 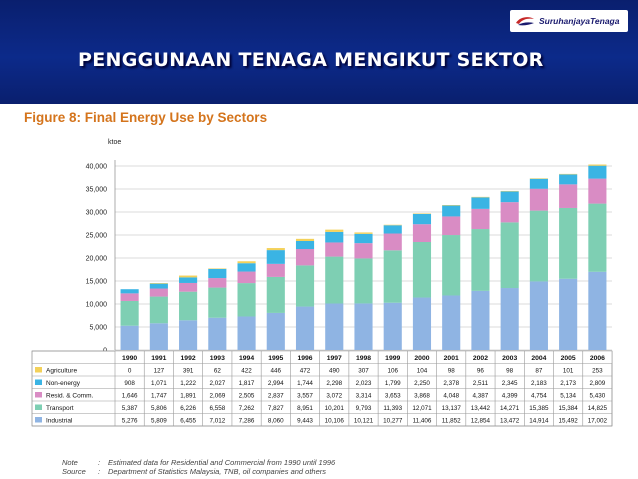 What do you see at coordinates (393, 383) in the screenshot?
I see `data-label: 1,799` at bounding box center [393, 383].